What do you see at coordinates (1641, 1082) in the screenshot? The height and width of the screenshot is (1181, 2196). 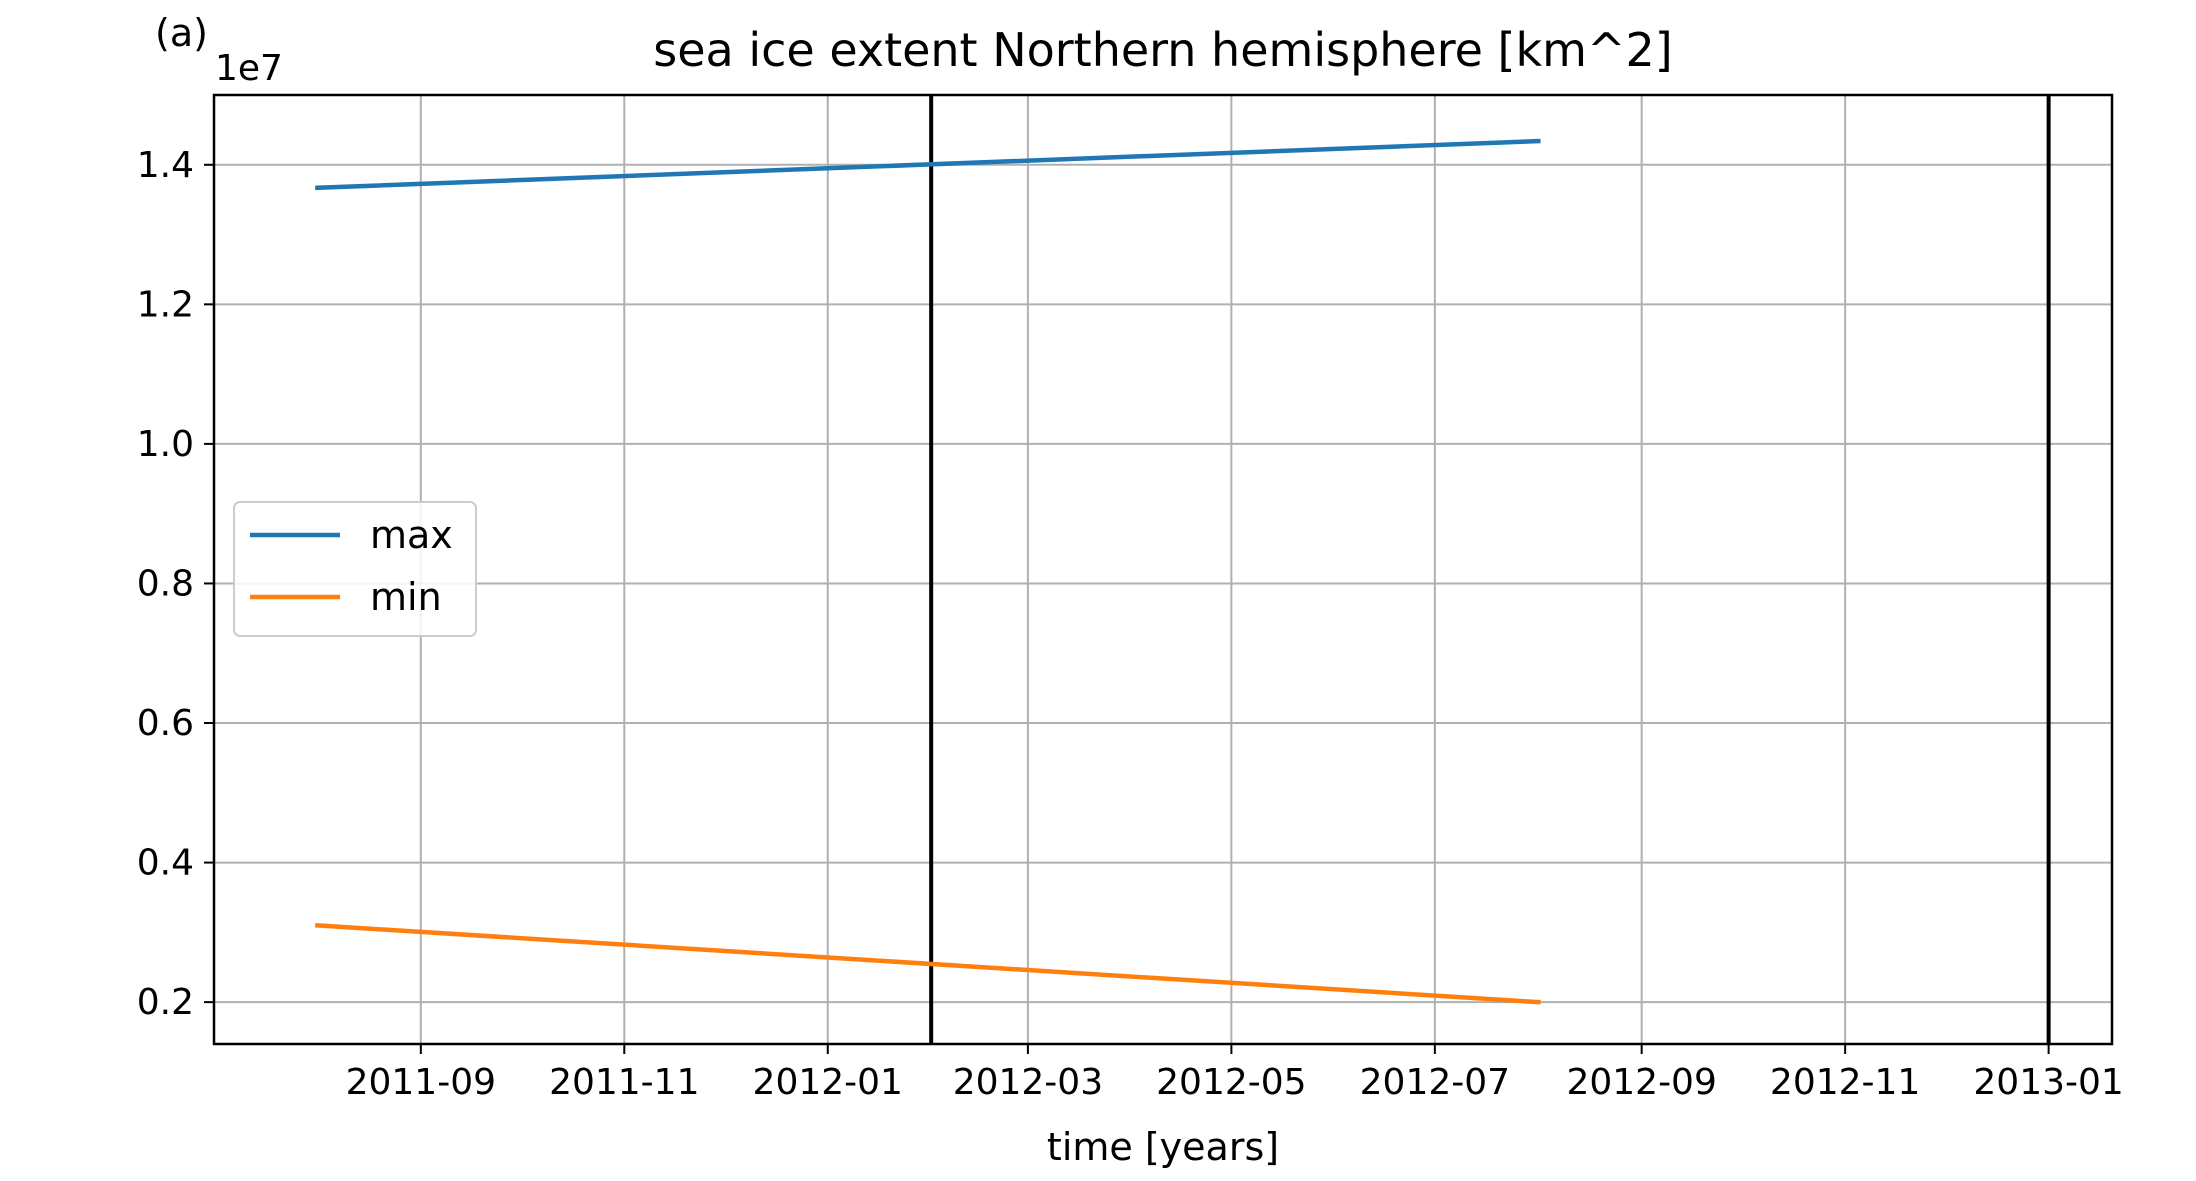 I see `x-tick-label: 2012-09` at bounding box center [1641, 1082].